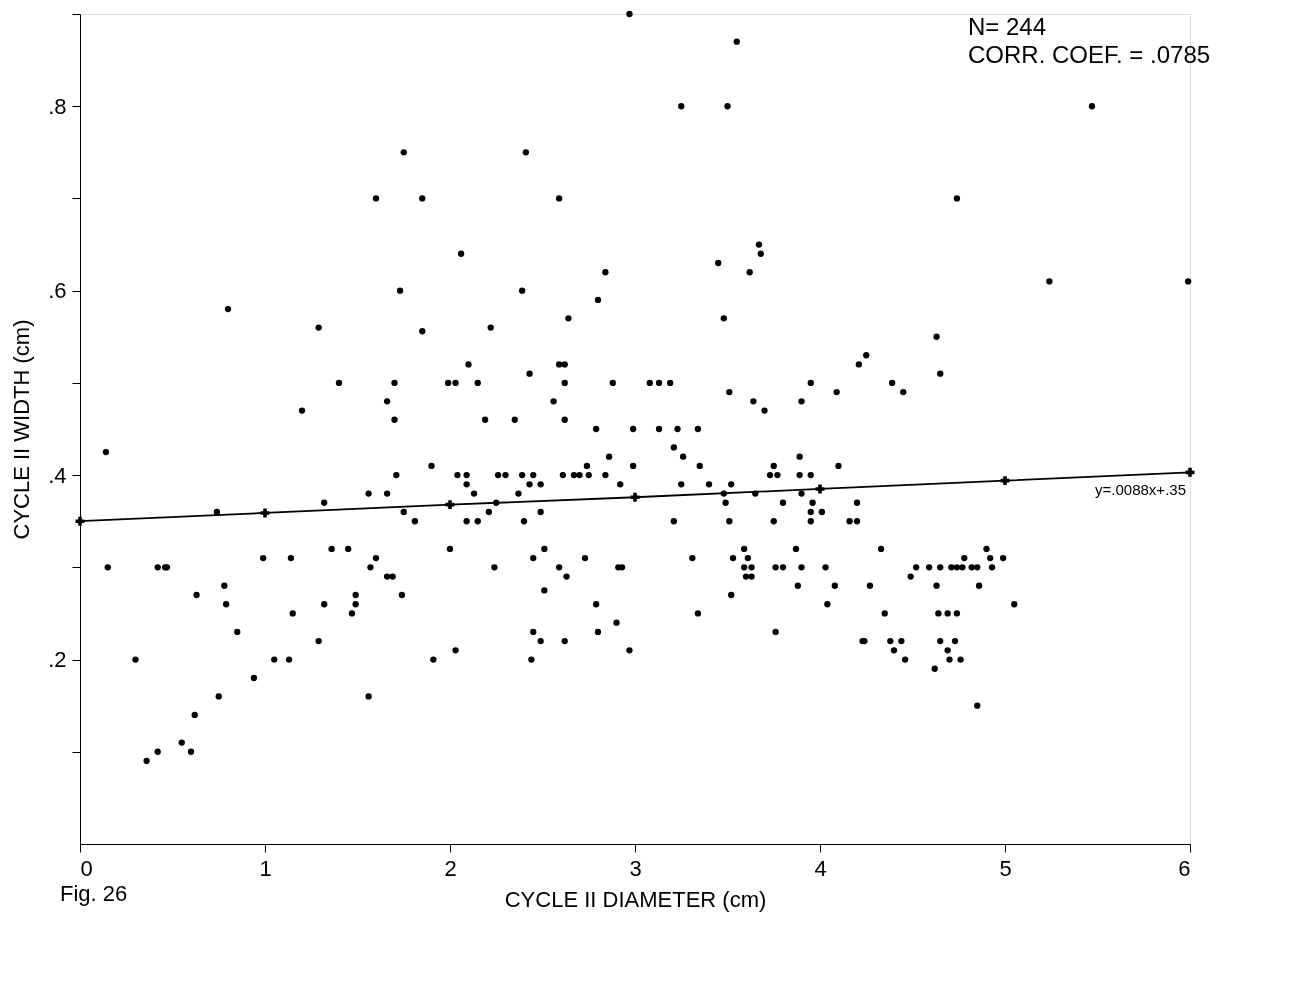 This screenshot has height=984, width=1290. Describe the element at coordinates (635, 868) in the screenshot. I see `x-tick-label: 3` at that location.